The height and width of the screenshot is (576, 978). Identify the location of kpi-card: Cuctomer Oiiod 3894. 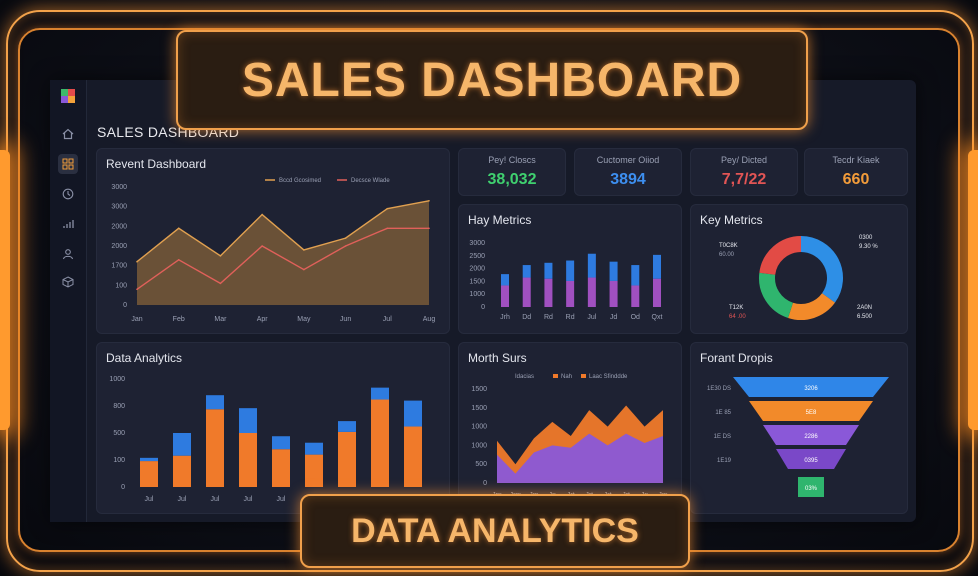
(628, 172).